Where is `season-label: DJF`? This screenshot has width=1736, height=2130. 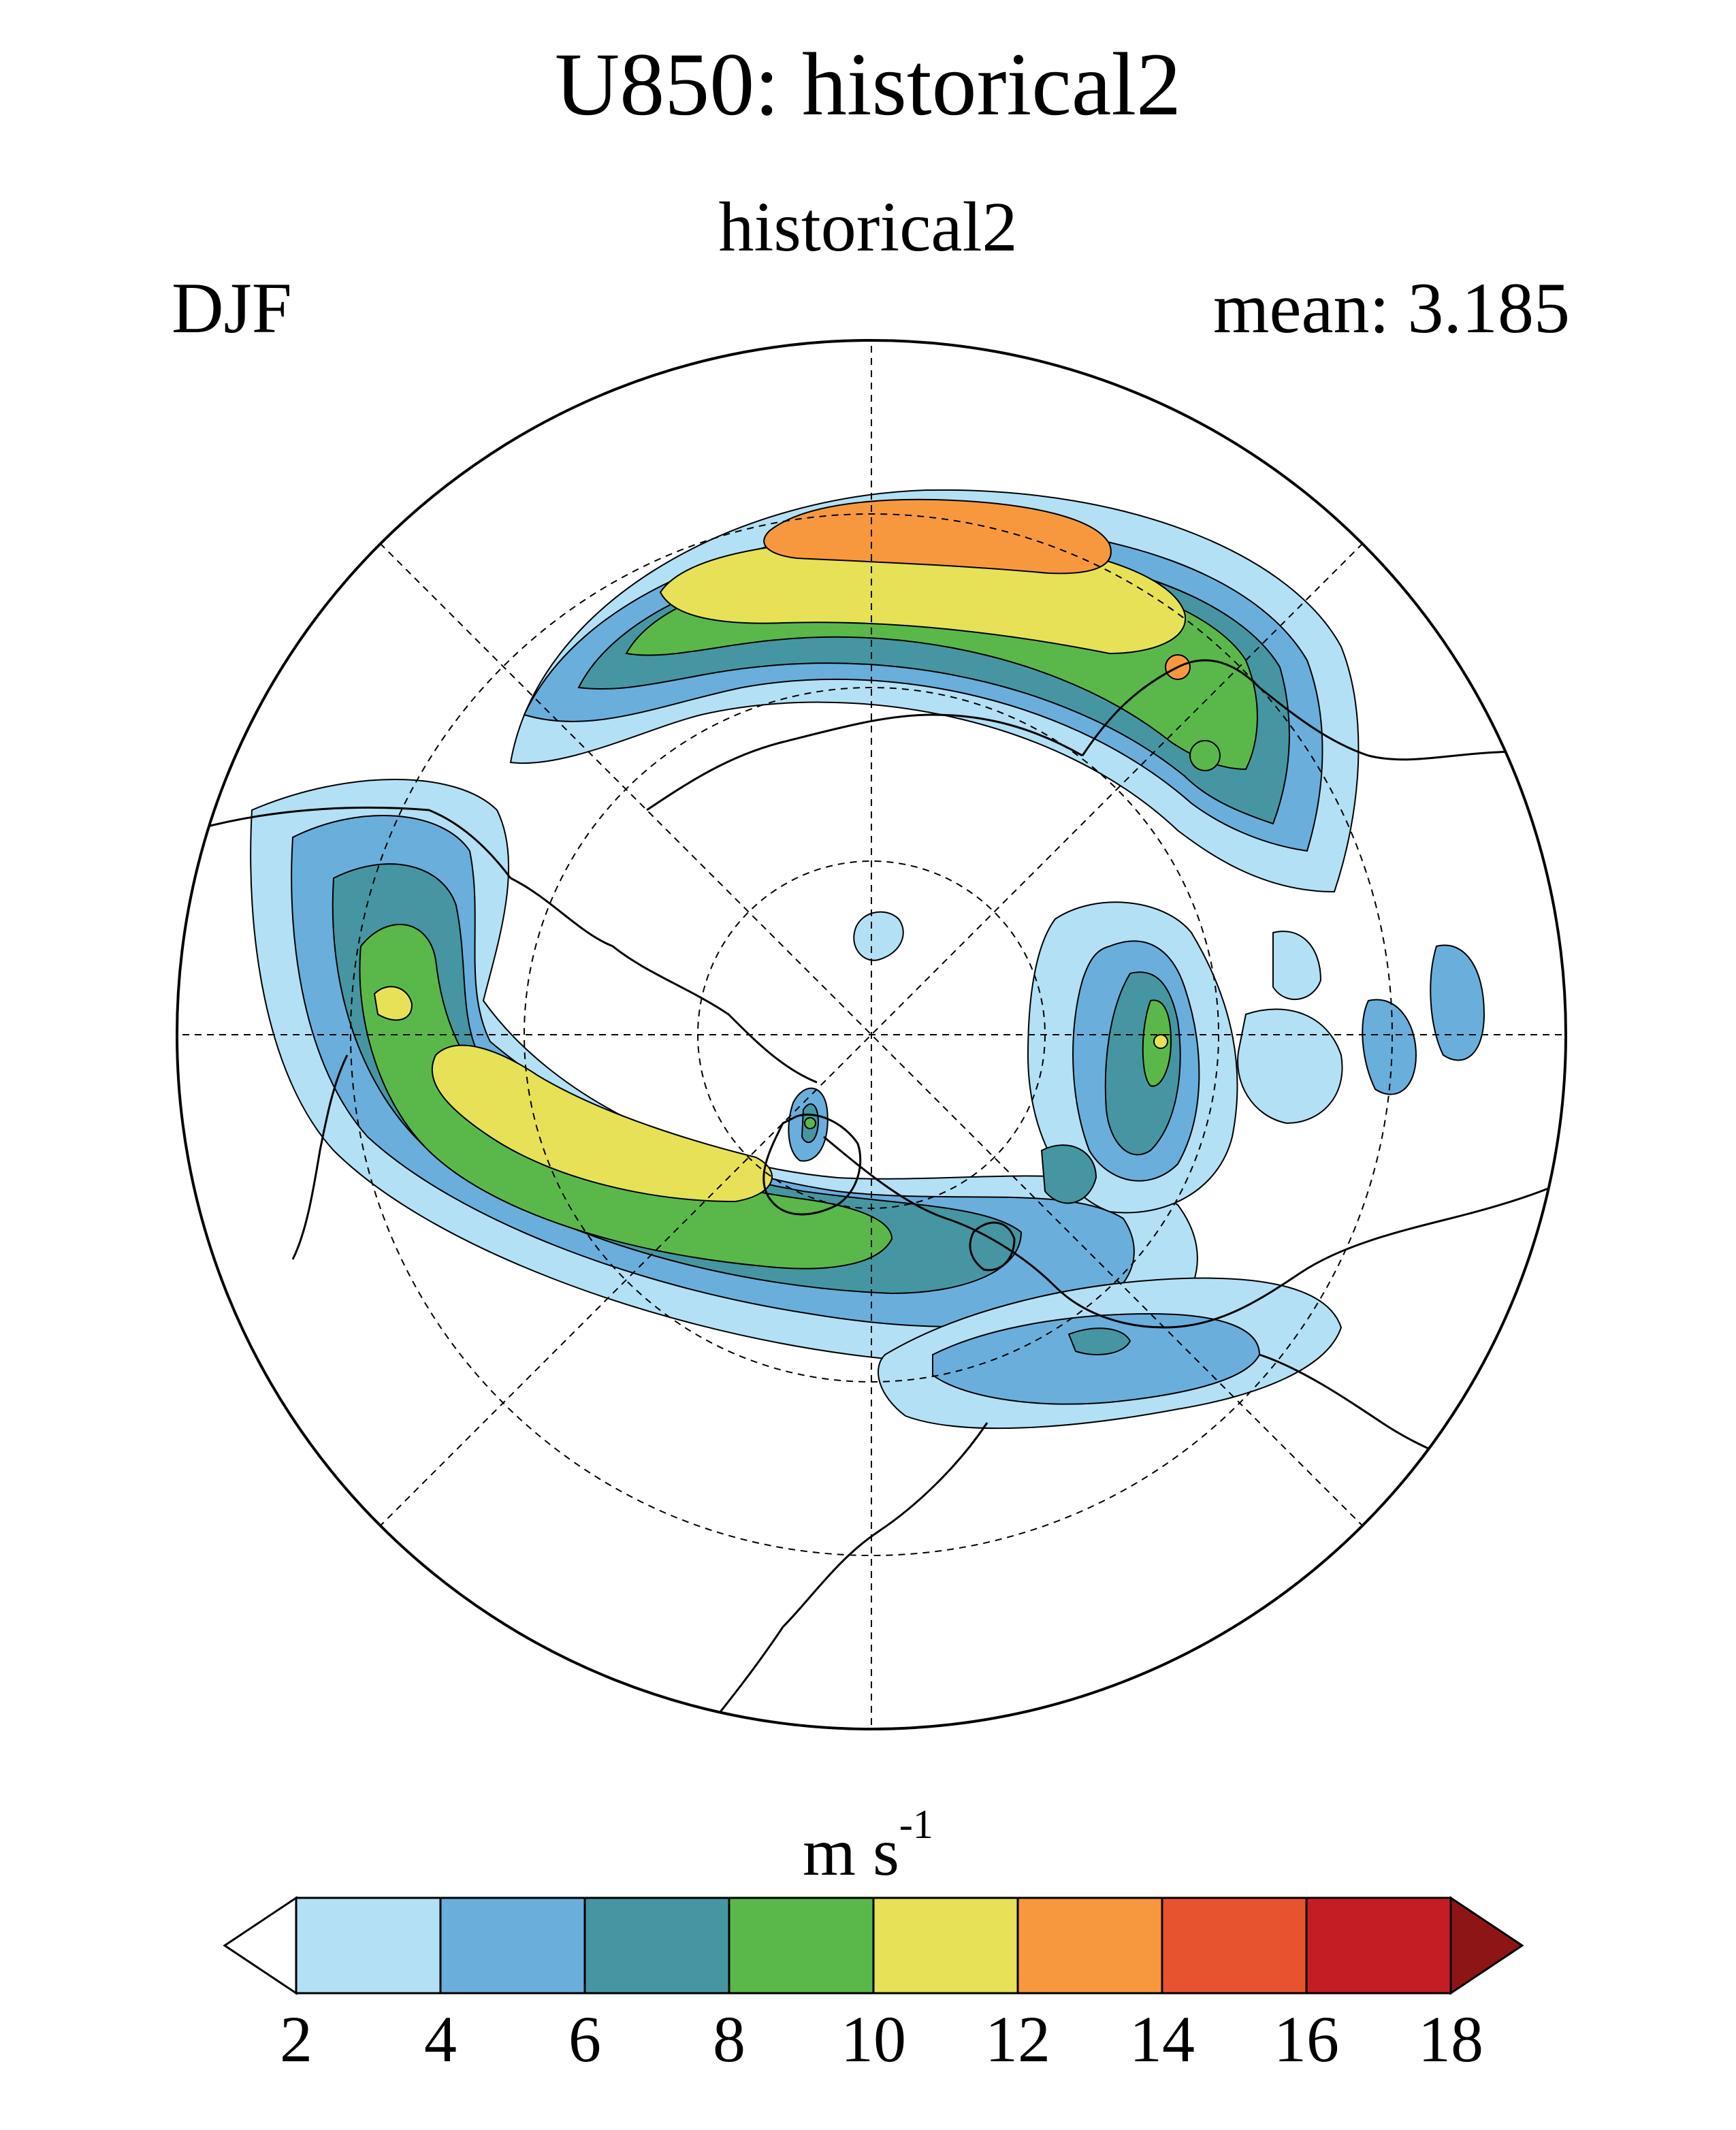
season-label: DJF is located at coordinates (232, 308).